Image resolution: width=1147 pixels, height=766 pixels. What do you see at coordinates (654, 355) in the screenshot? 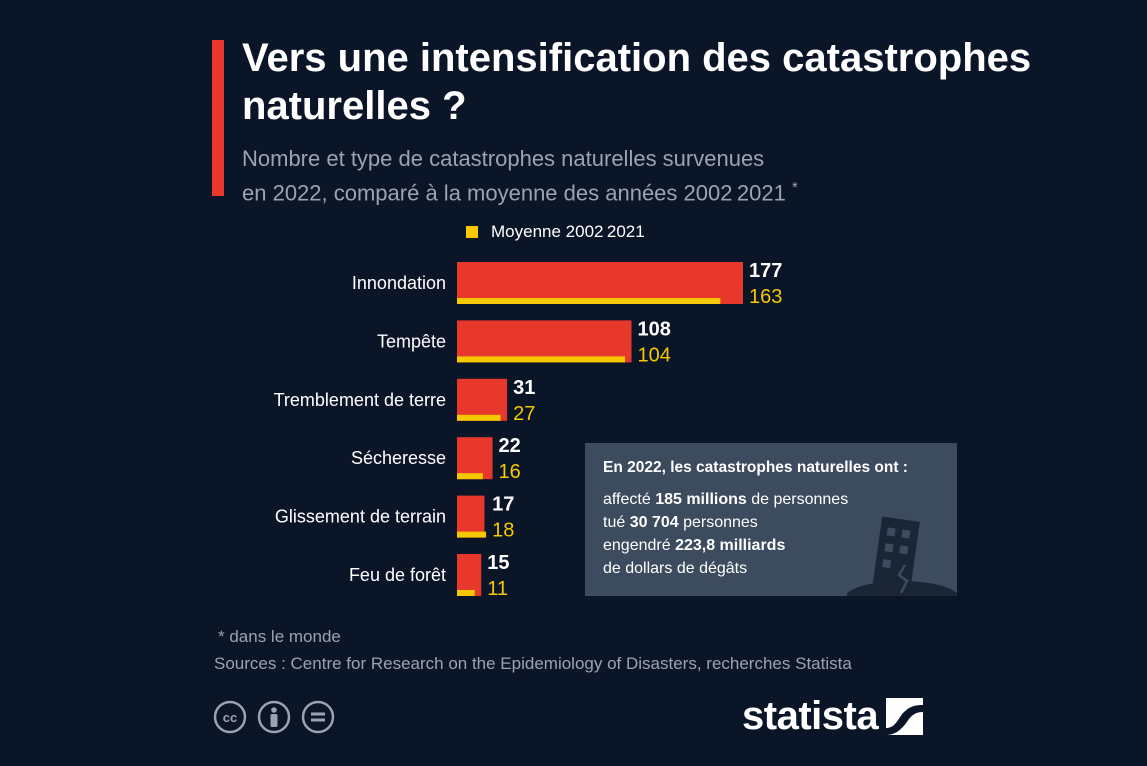
I see `value-label-average-1: 104` at bounding box center [654, 355].